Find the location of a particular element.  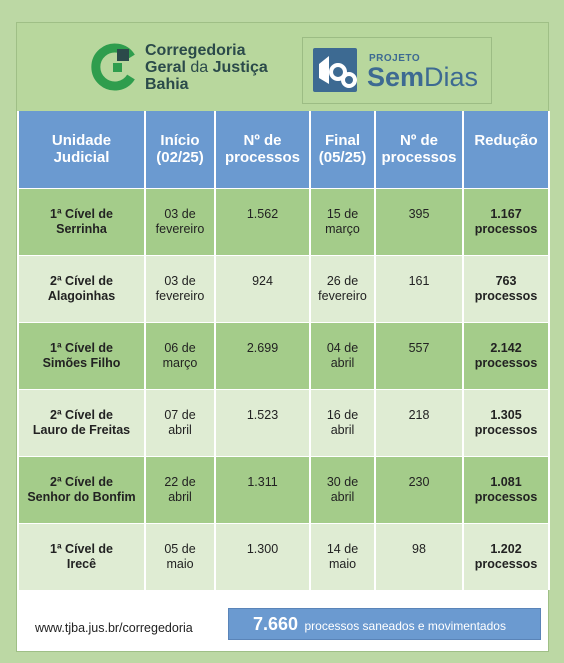

cell-start-date: 05 de maio is located at coordinates (180, 556).